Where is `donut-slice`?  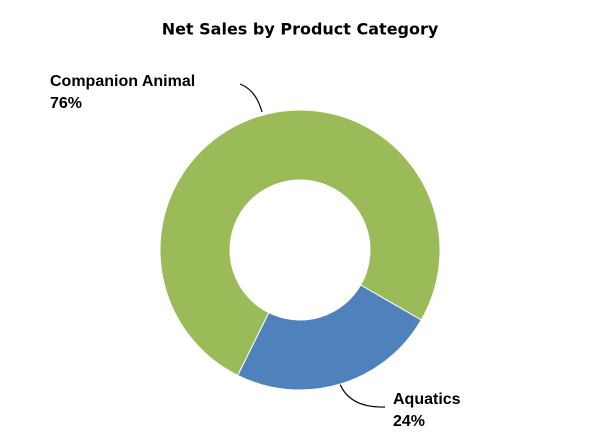 donut-slice is located at coordinates (329, 337).